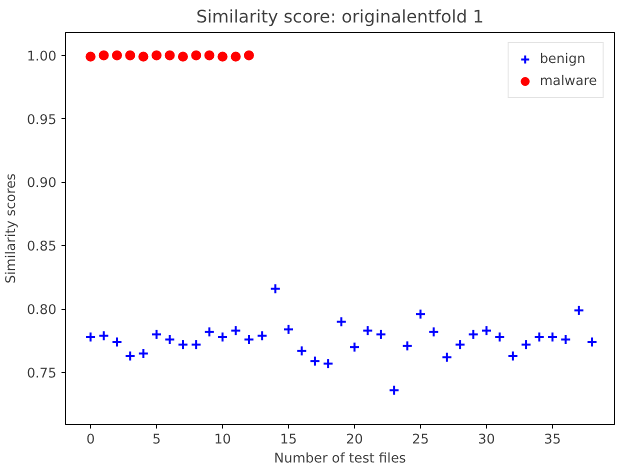 The height and width of the screenshot is (469, 622). Describe the element at coordinates (486, 440) in the screenshot. I see `x-tick-label: 30` at that location.